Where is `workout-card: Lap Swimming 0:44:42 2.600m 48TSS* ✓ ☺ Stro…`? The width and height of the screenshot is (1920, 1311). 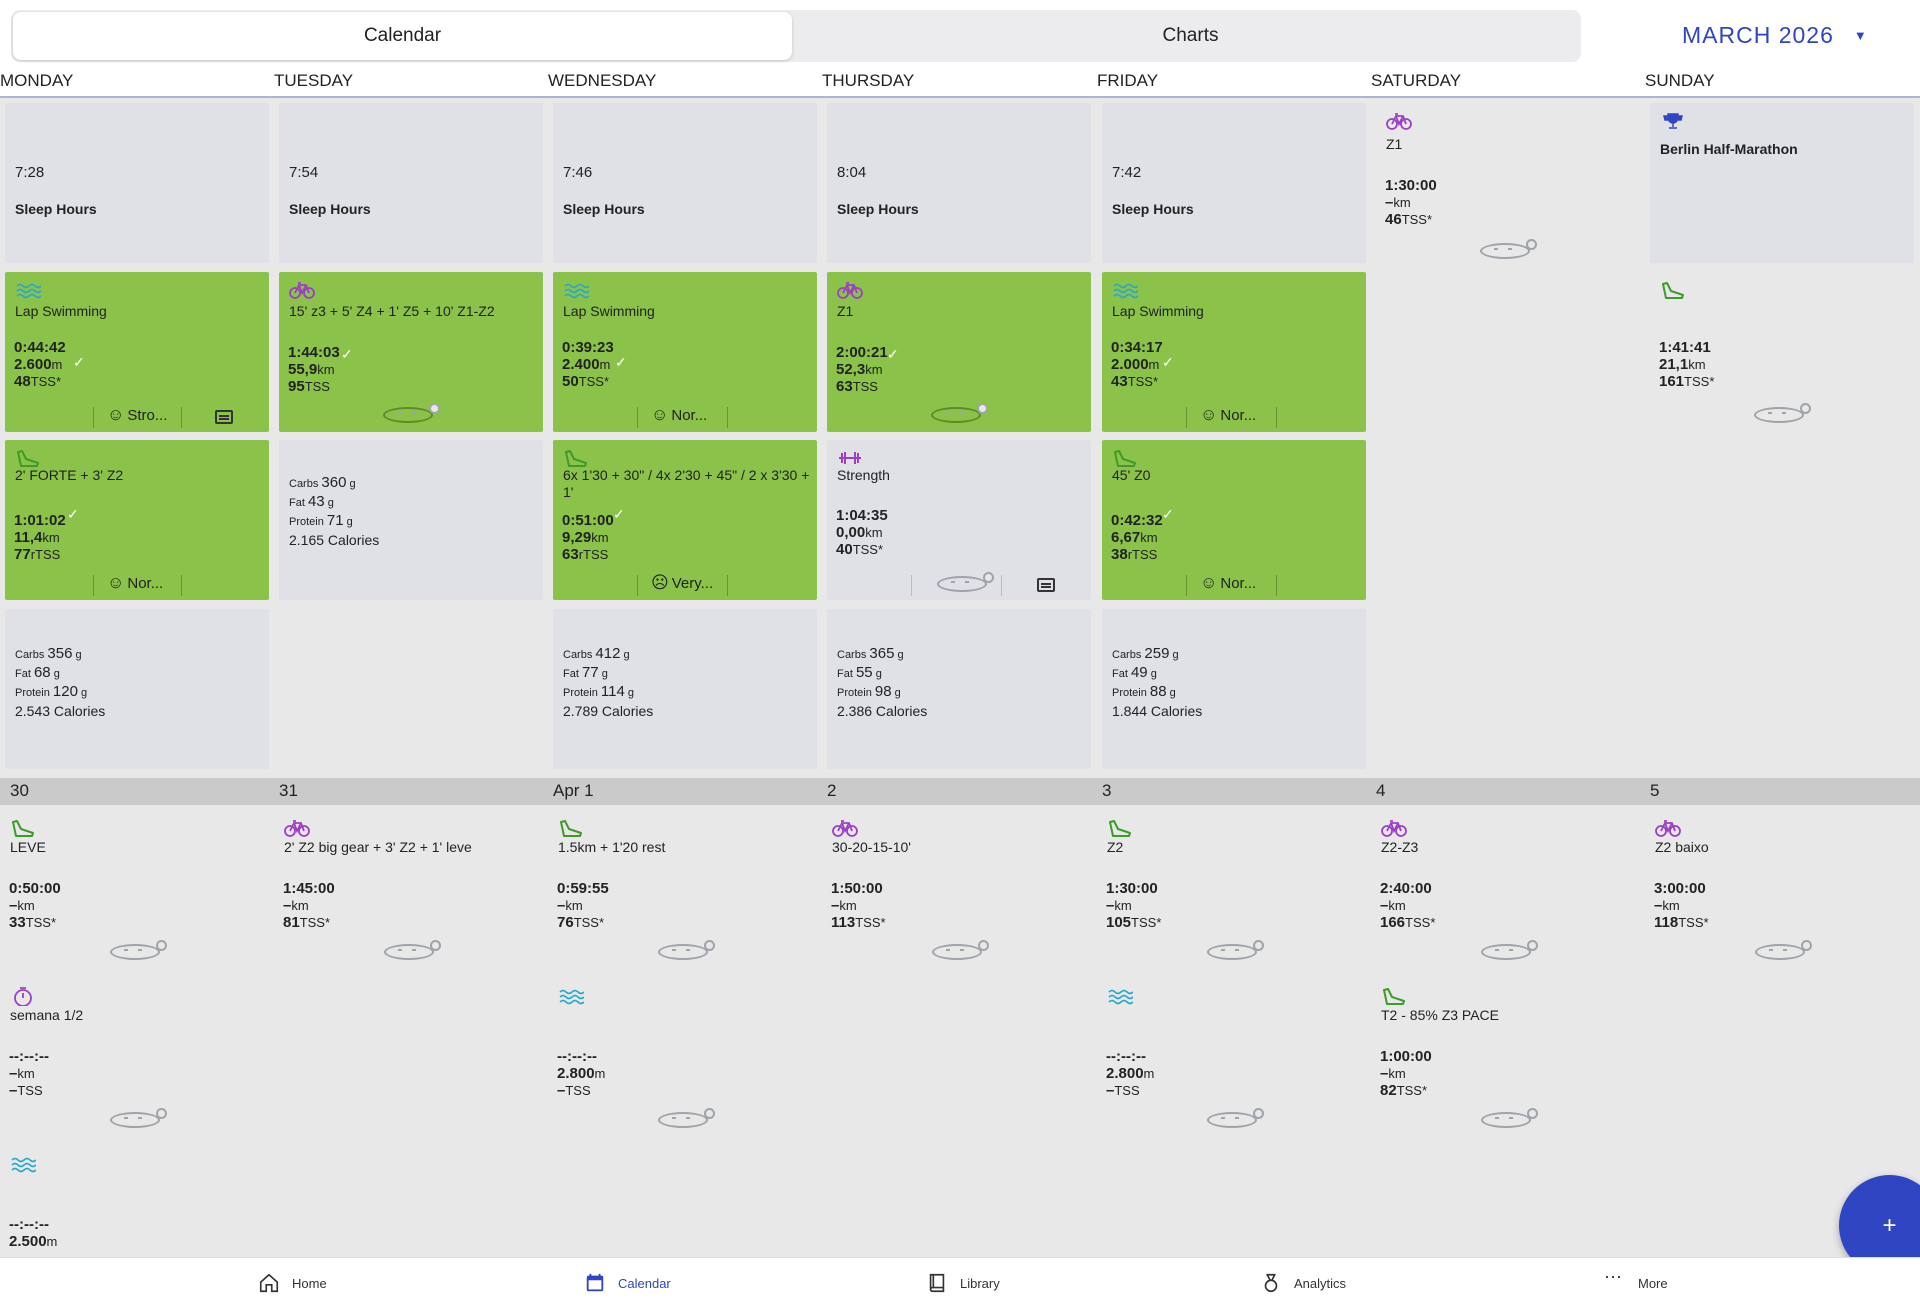
workout-card: Lap Swimming 0:44:42 2.600m 48TSS* ✓ ☺ Stro… is located at coordinates (137, 352).